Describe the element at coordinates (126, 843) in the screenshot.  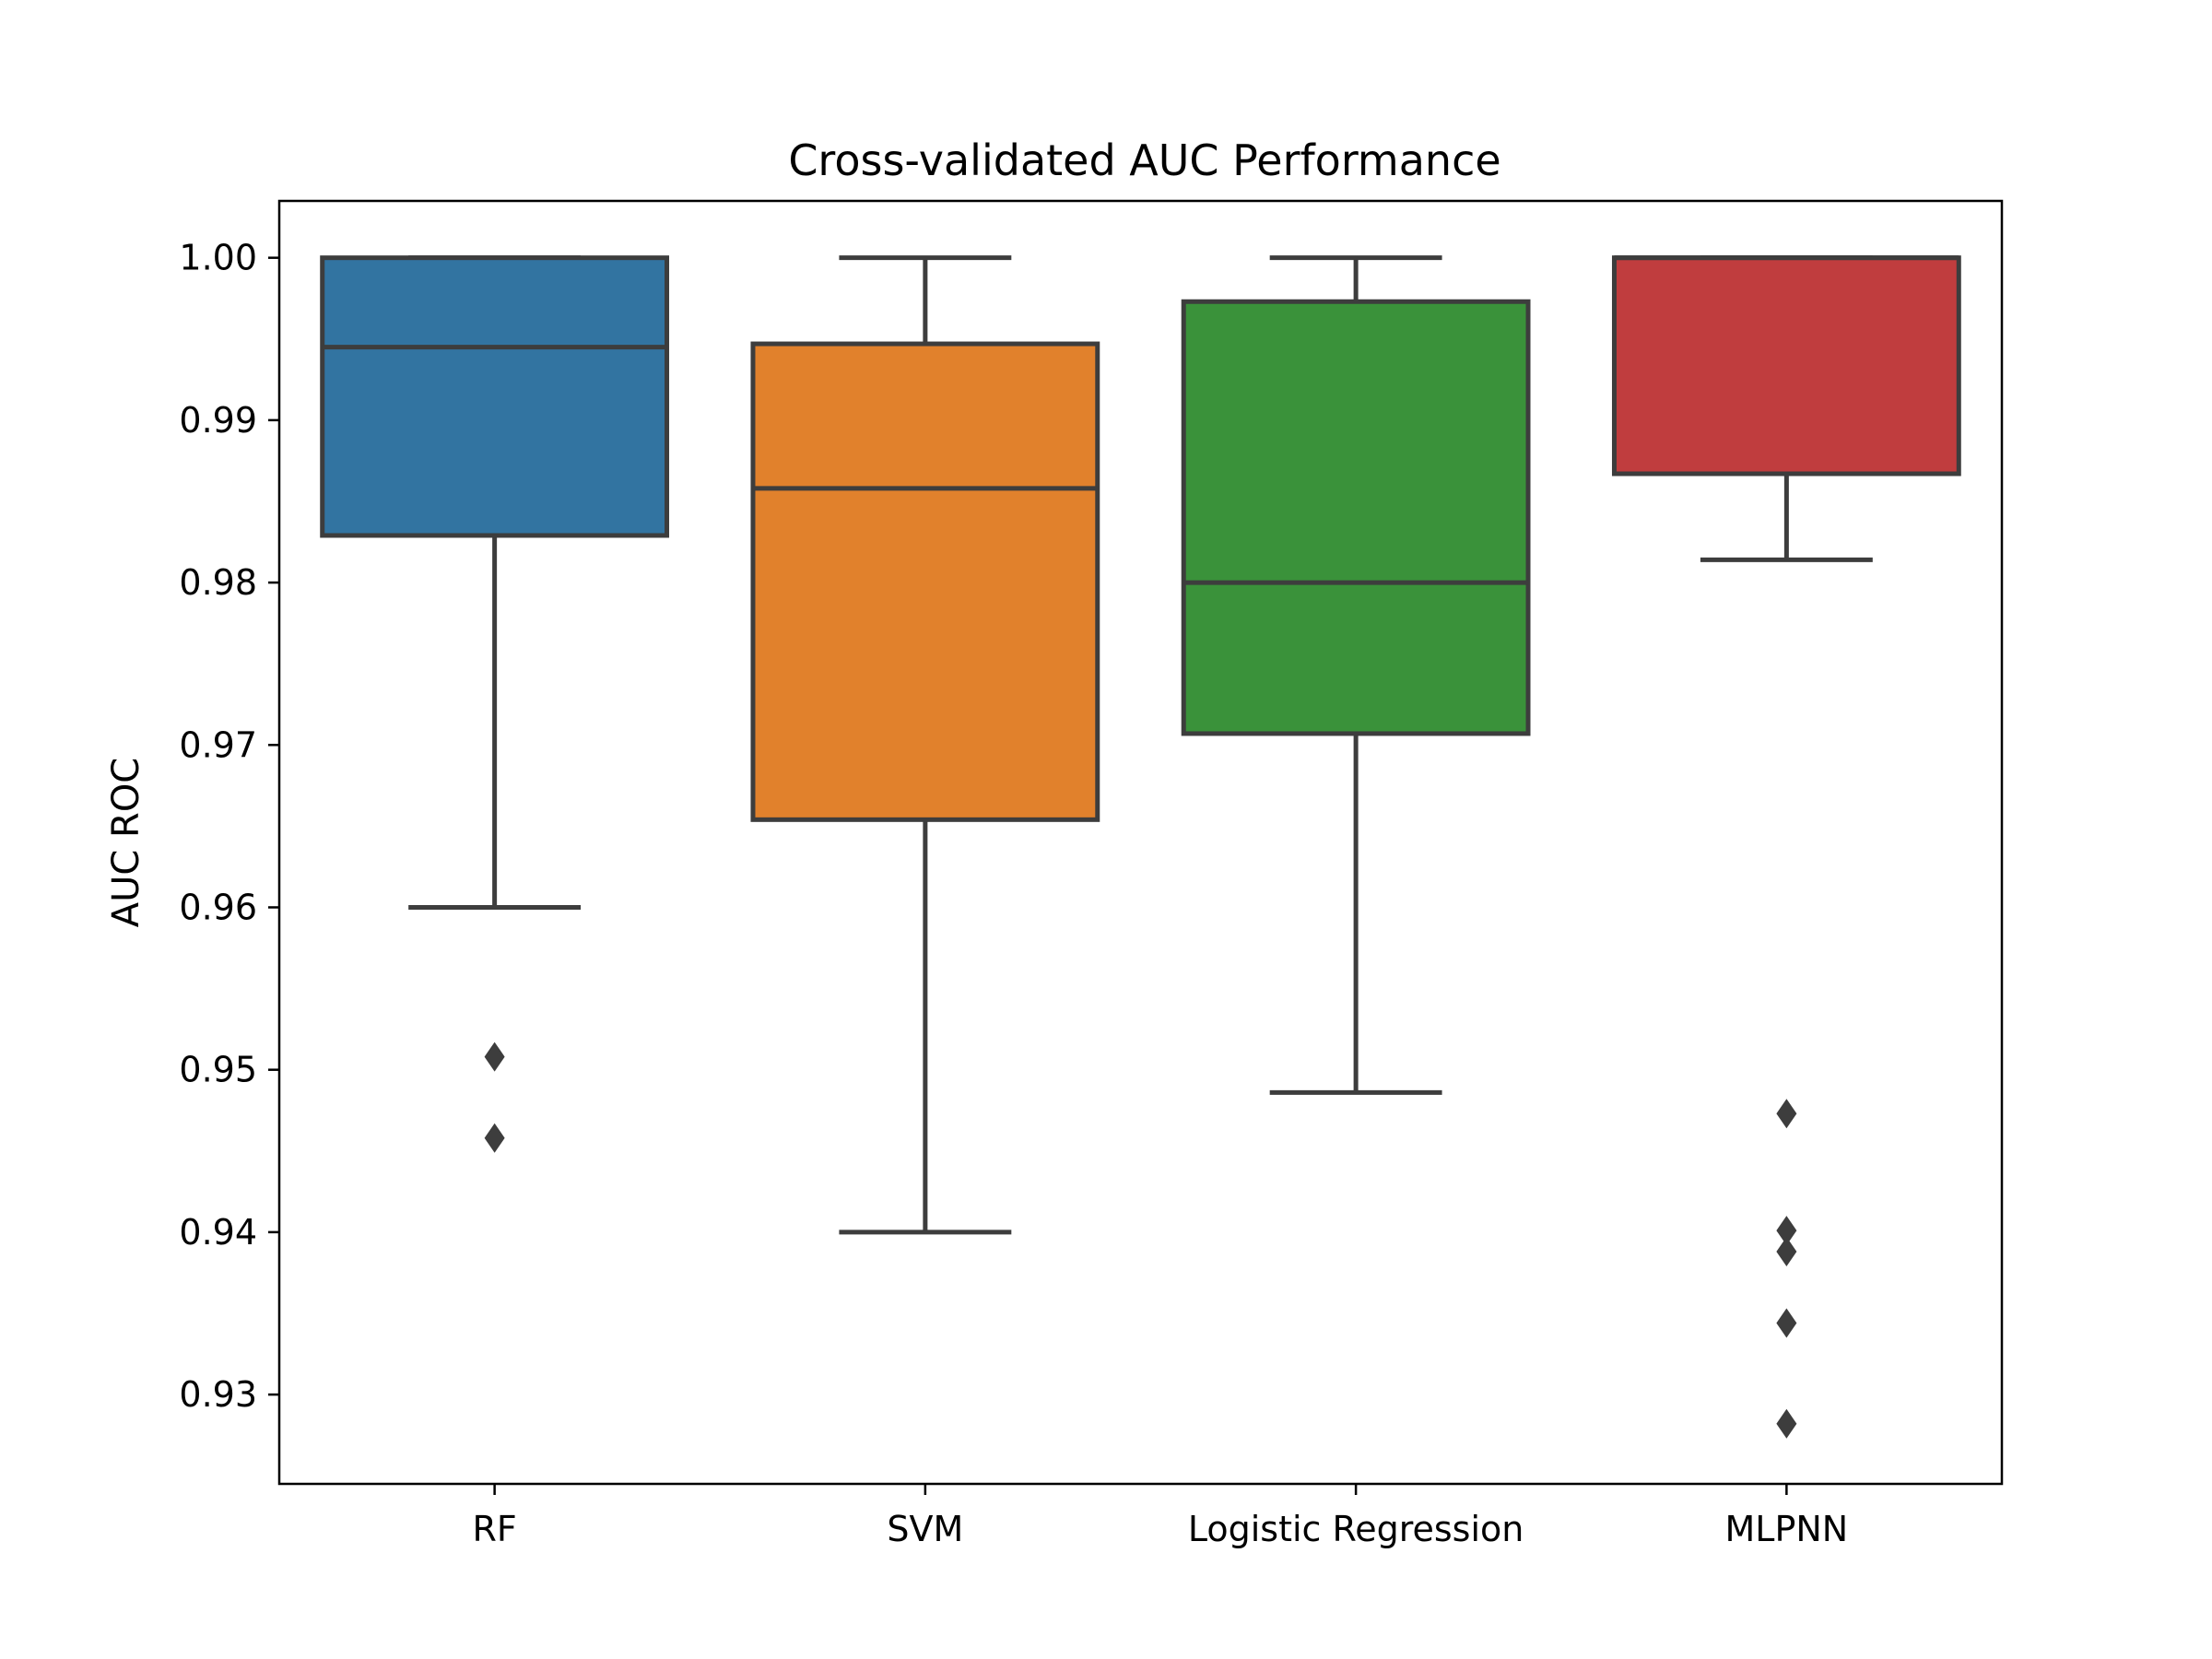
I see `y-axis-label: AUC ROC` at that location.